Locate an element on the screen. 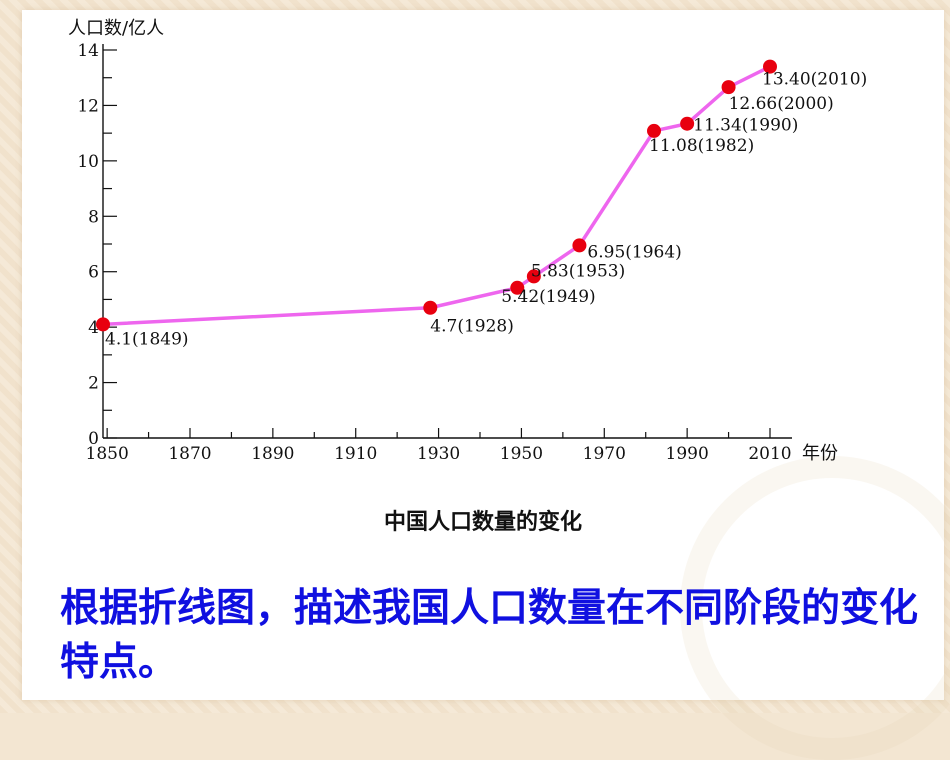 The height and width of the screenshot is (760, 950). y-tick-label: 12 is located at coordinates (88, 106).